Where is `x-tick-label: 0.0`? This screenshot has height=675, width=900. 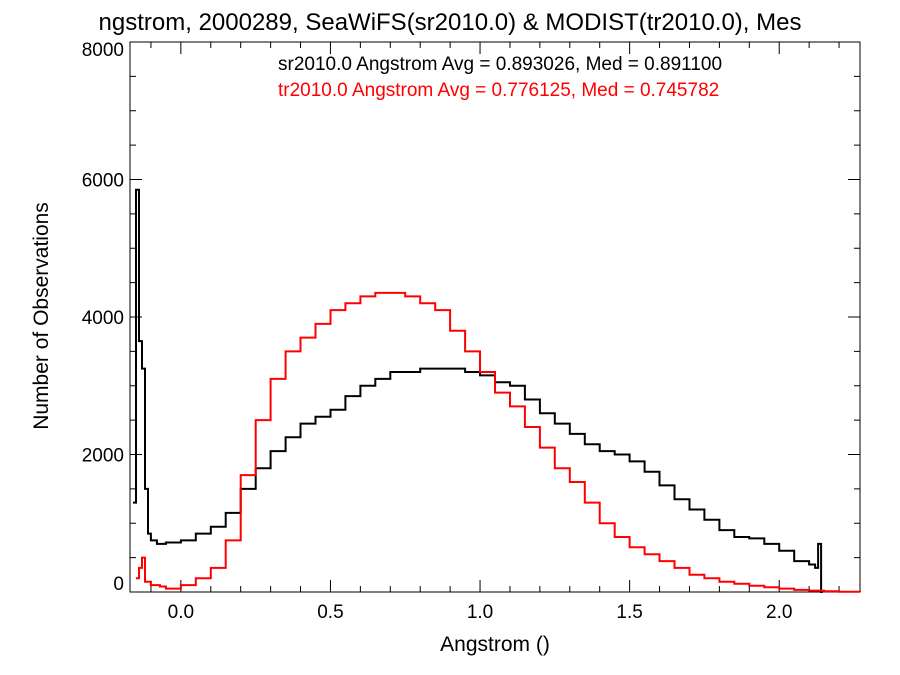 x-tick-label: 0.0 is located at coordinates (181, 612).